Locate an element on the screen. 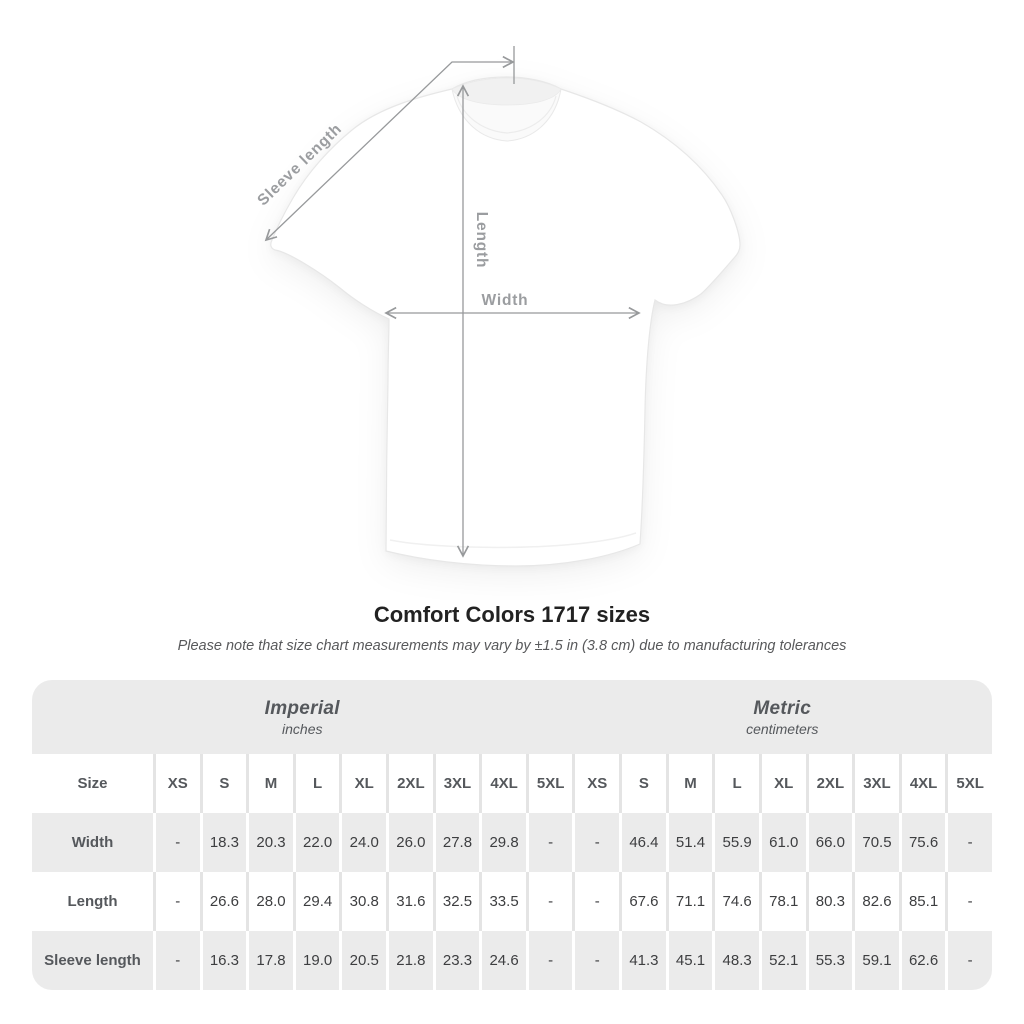 Image resolution: width=1024 pixels, height=1024 pixels. value-cell: 33.5 is located at coordinates (502, 901).